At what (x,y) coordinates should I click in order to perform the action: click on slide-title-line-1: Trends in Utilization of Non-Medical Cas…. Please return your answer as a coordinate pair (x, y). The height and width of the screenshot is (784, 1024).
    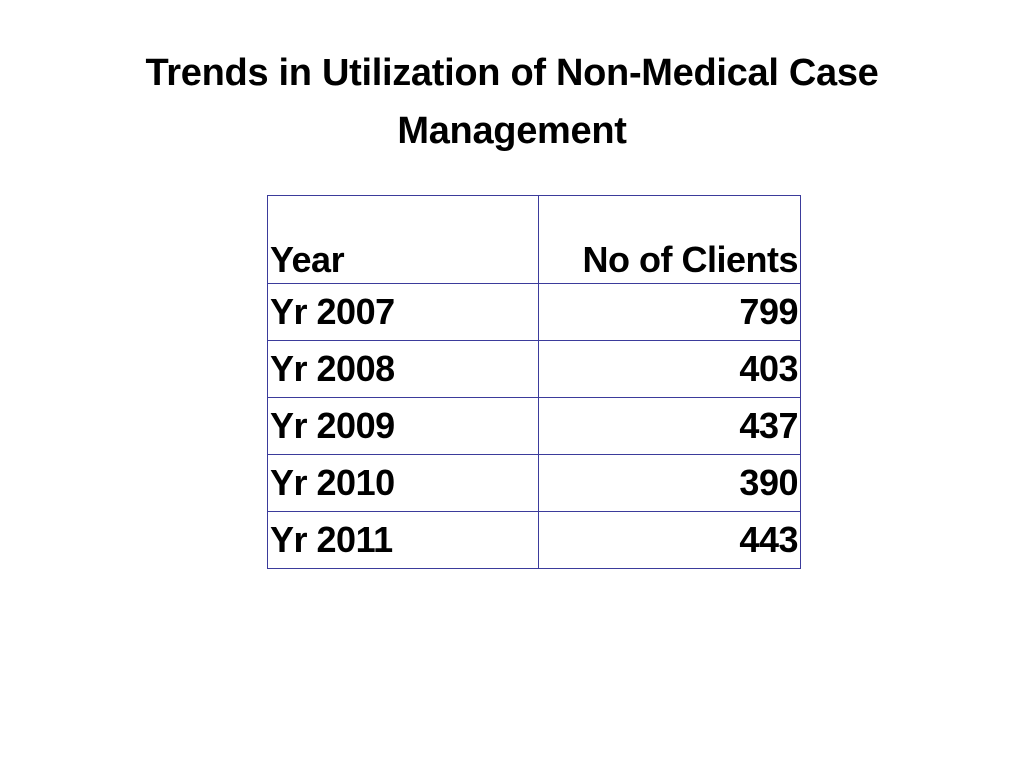
    Looking at the image, I should click on (512, 73).